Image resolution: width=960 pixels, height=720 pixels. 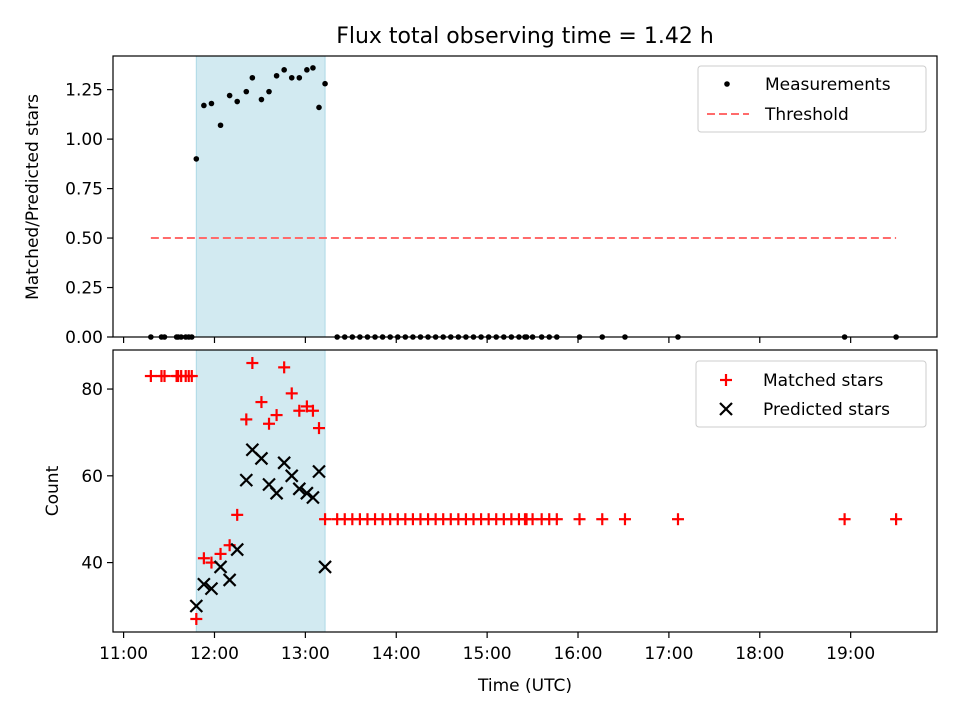 I want to click on bottom-y-ticks: 40 60 80, so click(x=97, y=477).